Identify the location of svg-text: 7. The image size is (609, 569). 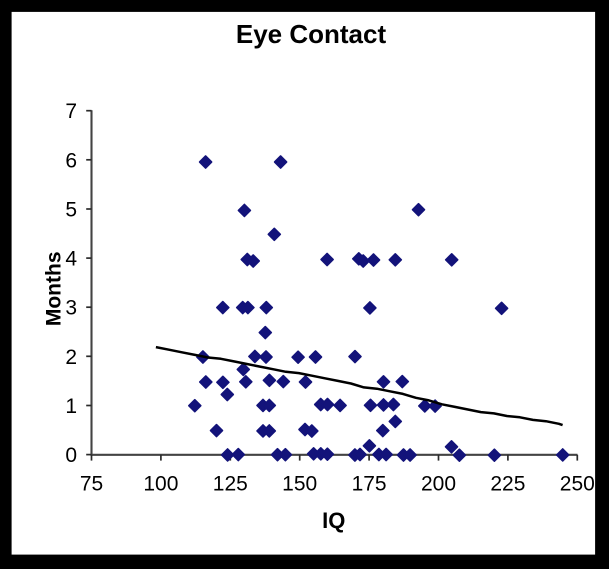
(71, 111).